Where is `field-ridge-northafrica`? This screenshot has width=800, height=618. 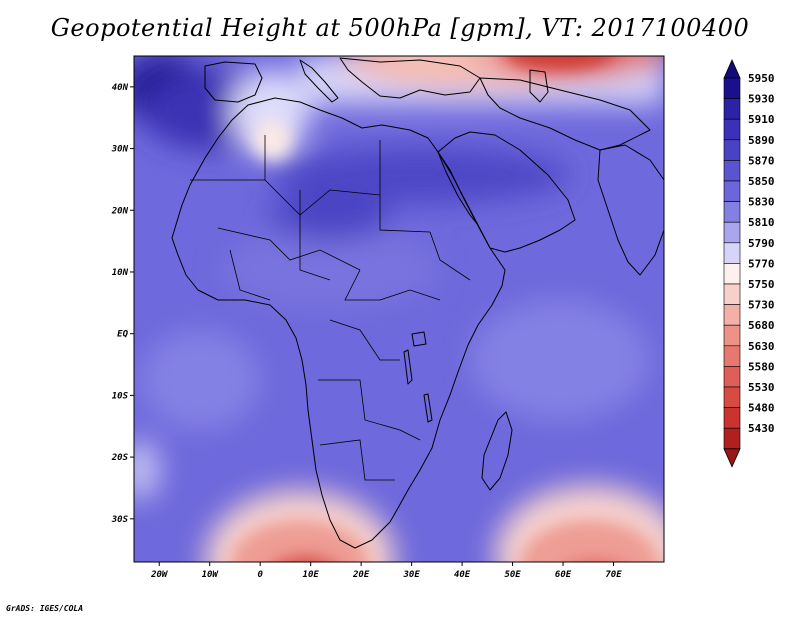
field-ridge-northafrica is located at coordinates (420, 175).